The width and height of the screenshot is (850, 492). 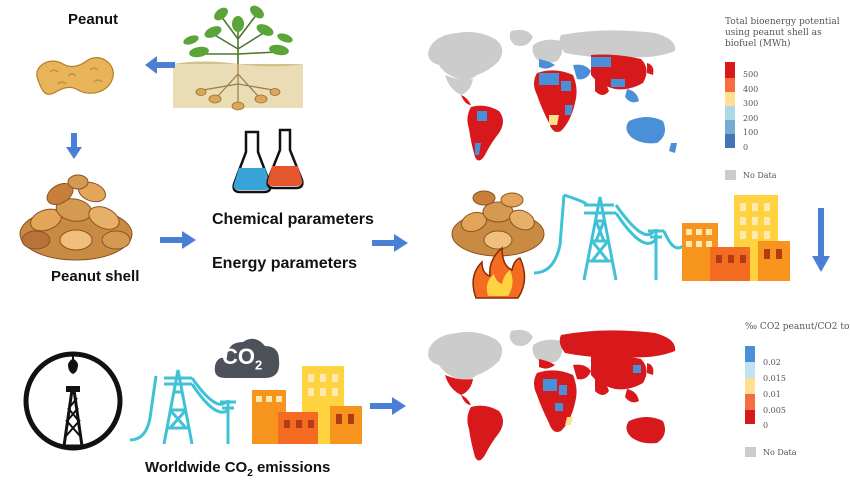 What do you see at coordinates (75, 76) in the screenshot?
I see `peanut-icon` at bounding box center [75, 76].